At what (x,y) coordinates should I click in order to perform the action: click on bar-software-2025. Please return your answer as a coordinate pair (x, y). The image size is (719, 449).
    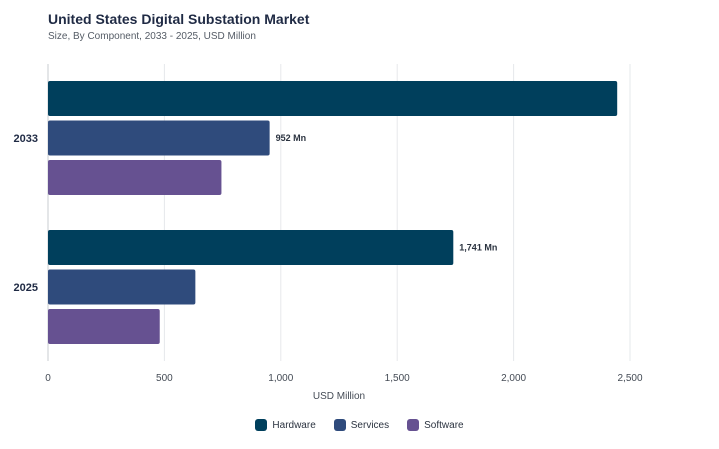
    Looking at the image, I should click on (104, 326).